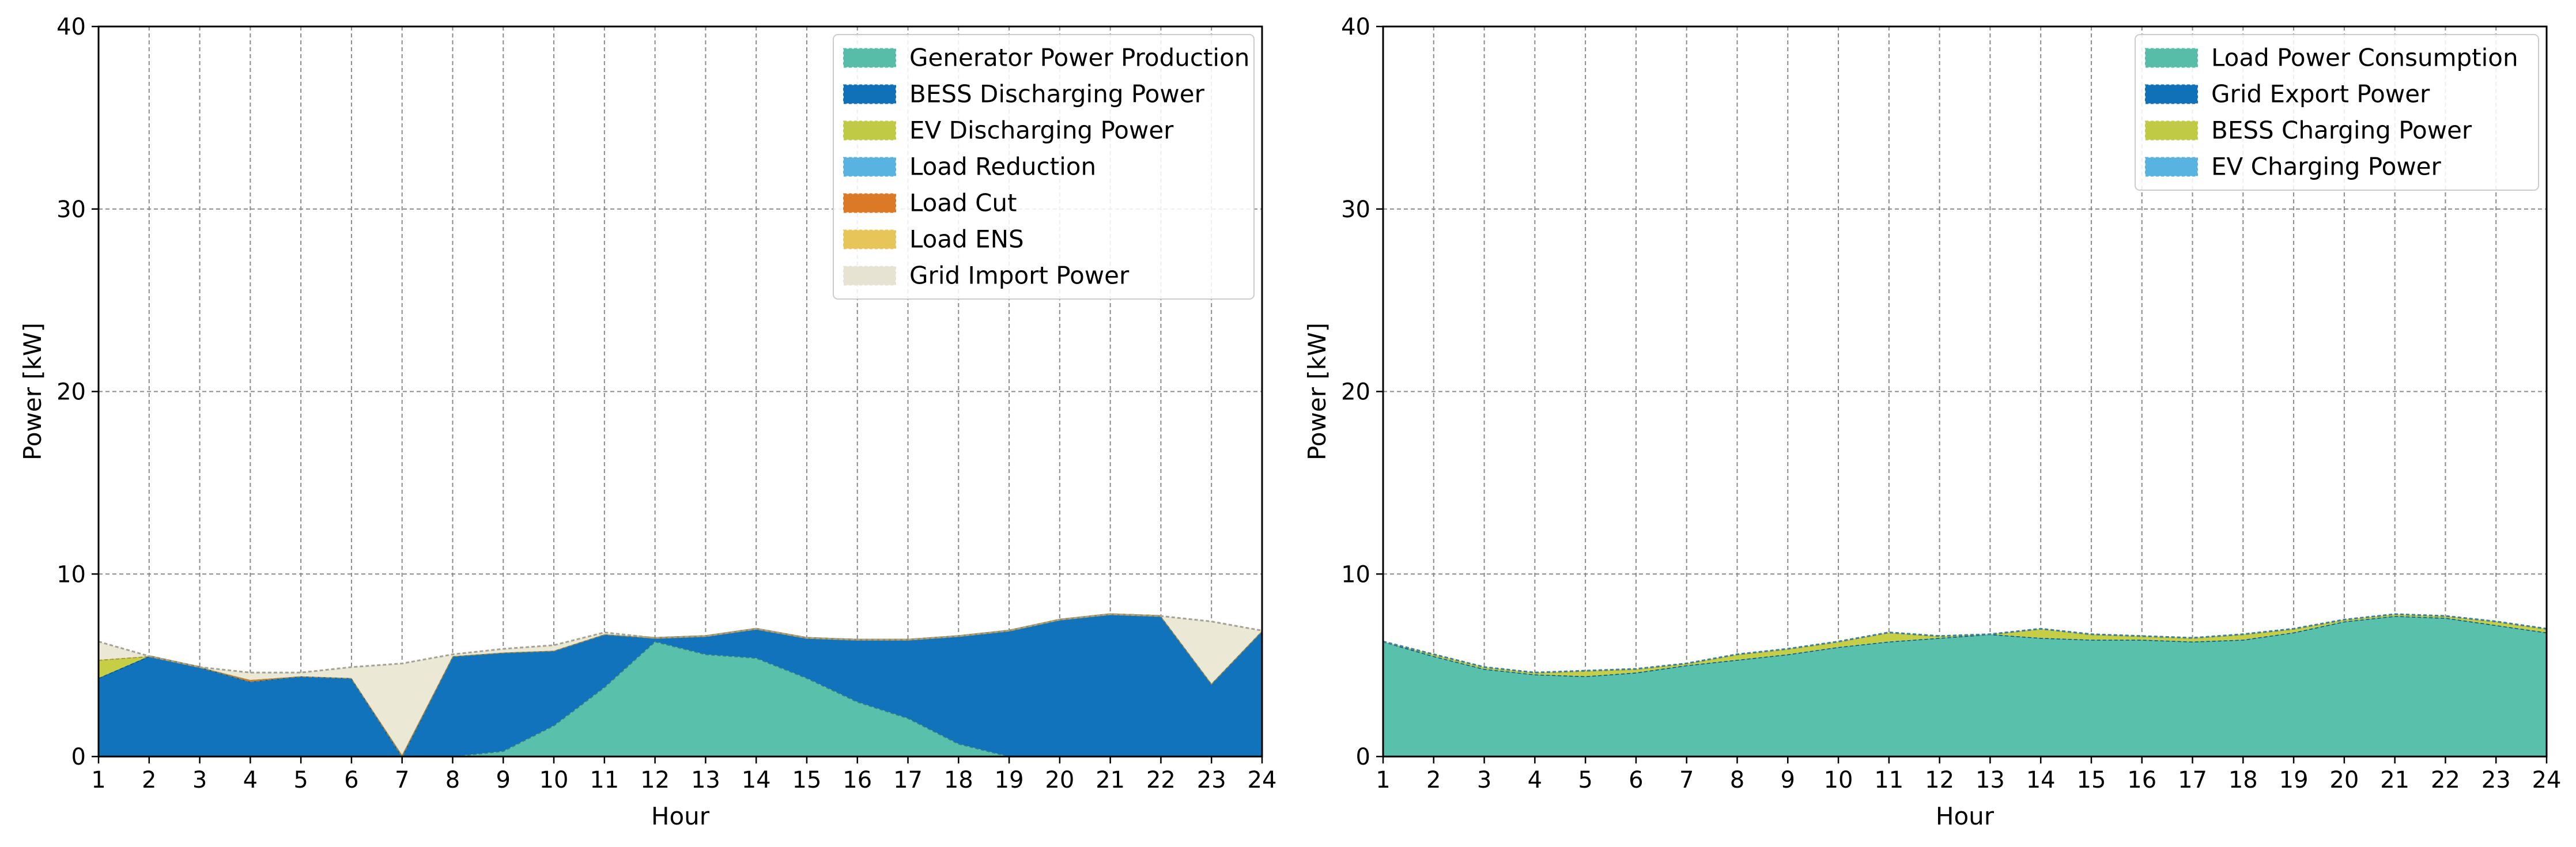  Describe the element at coordinates (1041, 130) in the screenshot. I see `legend-label: EV Discharging Power` at that location.